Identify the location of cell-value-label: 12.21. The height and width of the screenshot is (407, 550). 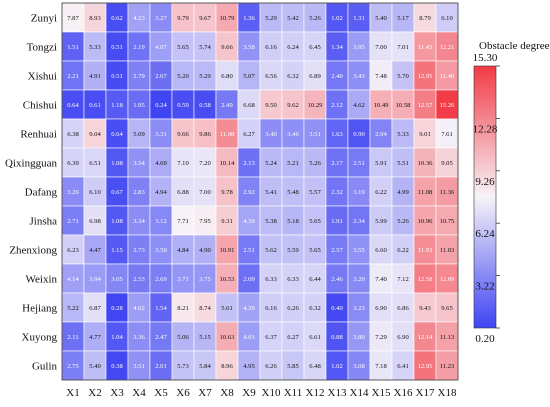
(447, 47).